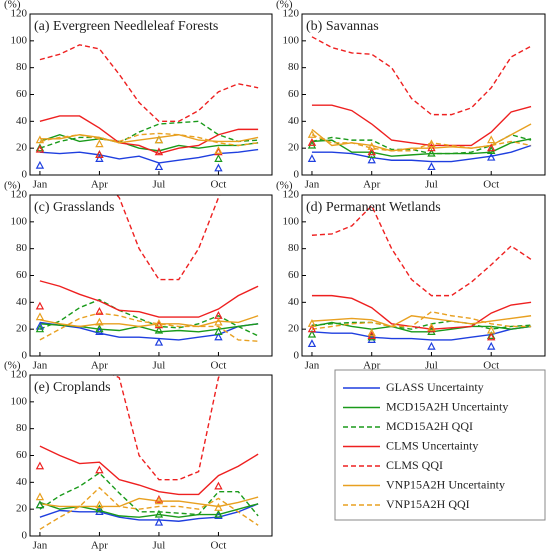 Image resolution: width=550 pixels, height=554 pixels. I want to click on x-tick-label: Jan, so click(40, 546).